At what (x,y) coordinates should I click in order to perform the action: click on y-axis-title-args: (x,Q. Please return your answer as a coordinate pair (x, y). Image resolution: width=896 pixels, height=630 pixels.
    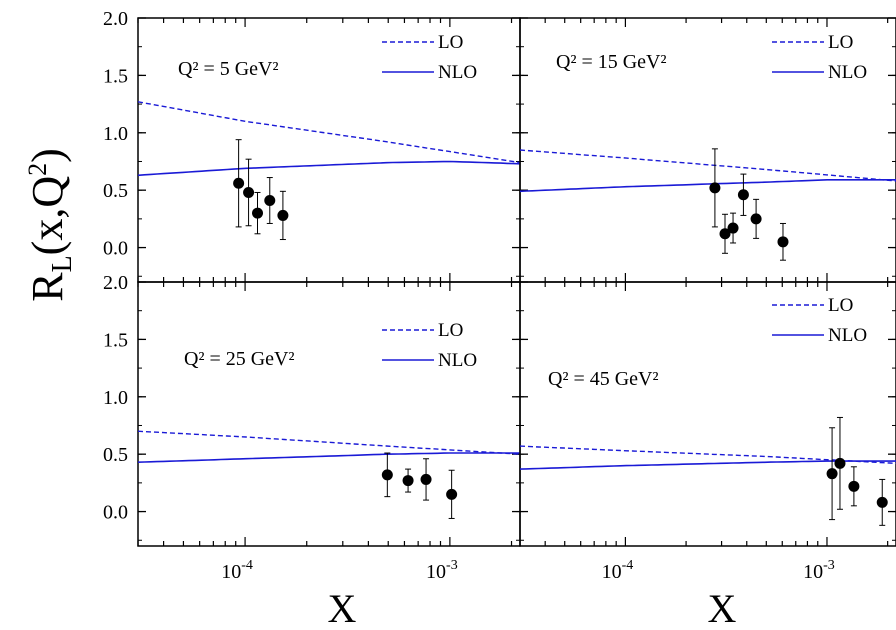
    Looking at the image, I should click on (47, 216).